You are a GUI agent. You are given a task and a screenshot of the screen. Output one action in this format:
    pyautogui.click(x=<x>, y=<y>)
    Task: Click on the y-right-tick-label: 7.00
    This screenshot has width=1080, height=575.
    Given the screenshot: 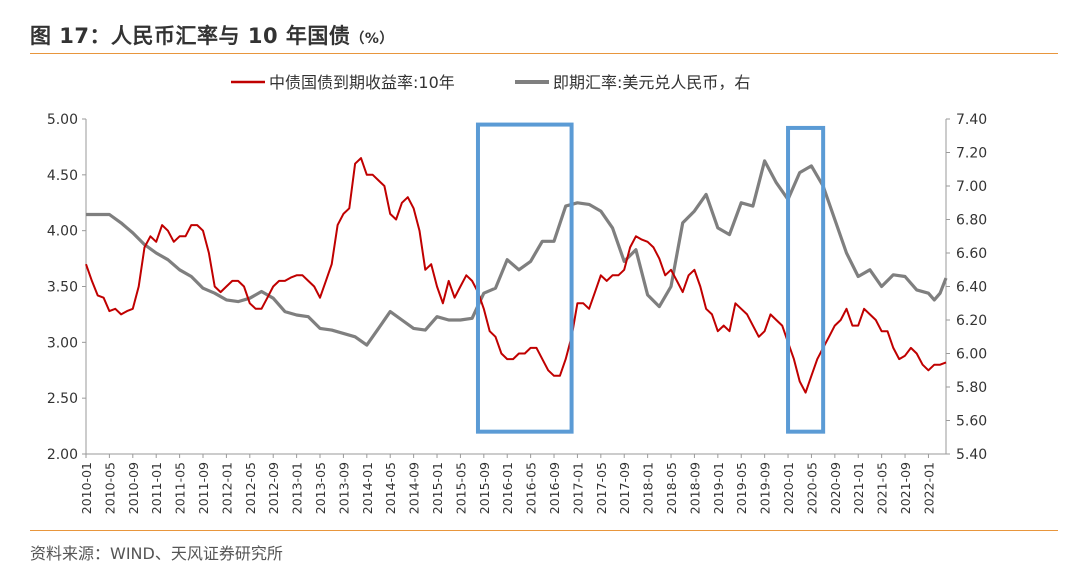 What is the action you would take?
    pyautogui.click(x=971, y=187)
    